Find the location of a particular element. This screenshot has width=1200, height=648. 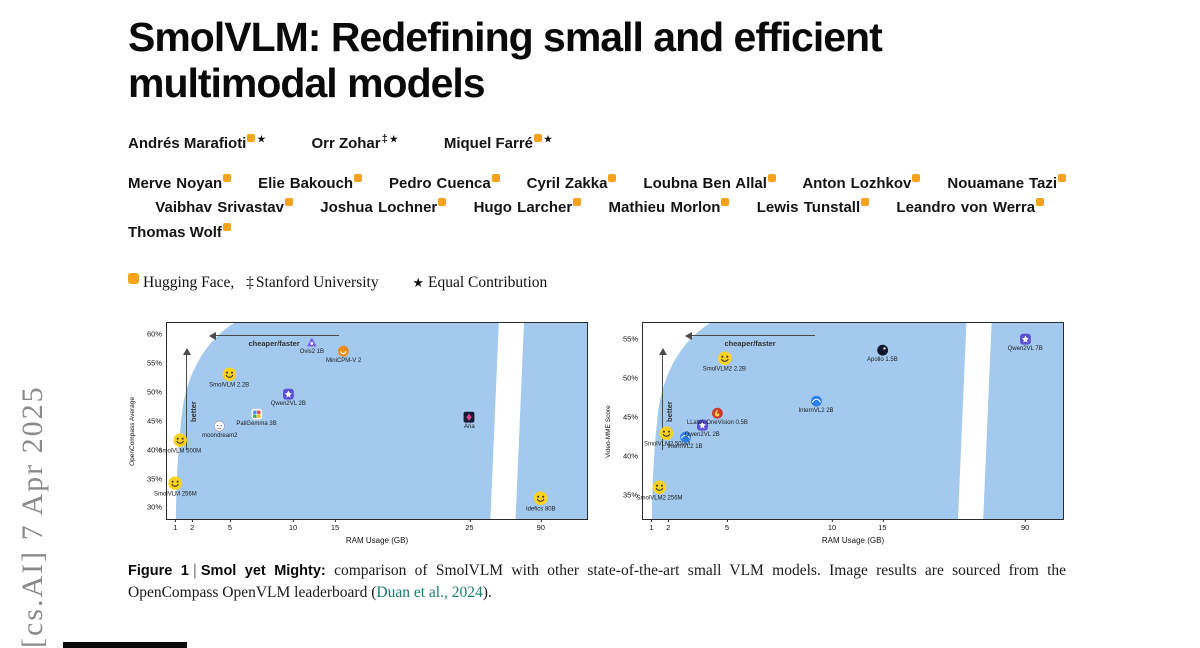

chart-point: Qwen2VL 2B is located at coordinates (702, 429).